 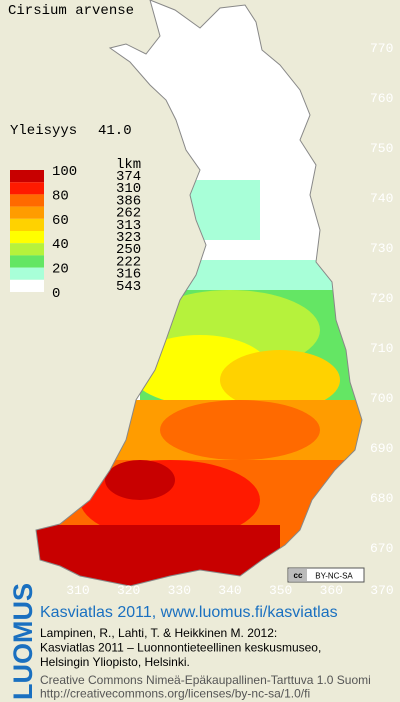 What do you see at coordinates (77, 590) in the screenshot?
I see `easting-tick: 310` at bounding box center [77, 590].